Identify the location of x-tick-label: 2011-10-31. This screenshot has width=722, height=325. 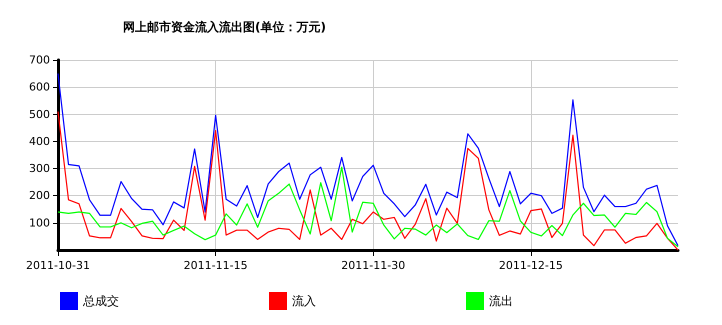
(58, 265).